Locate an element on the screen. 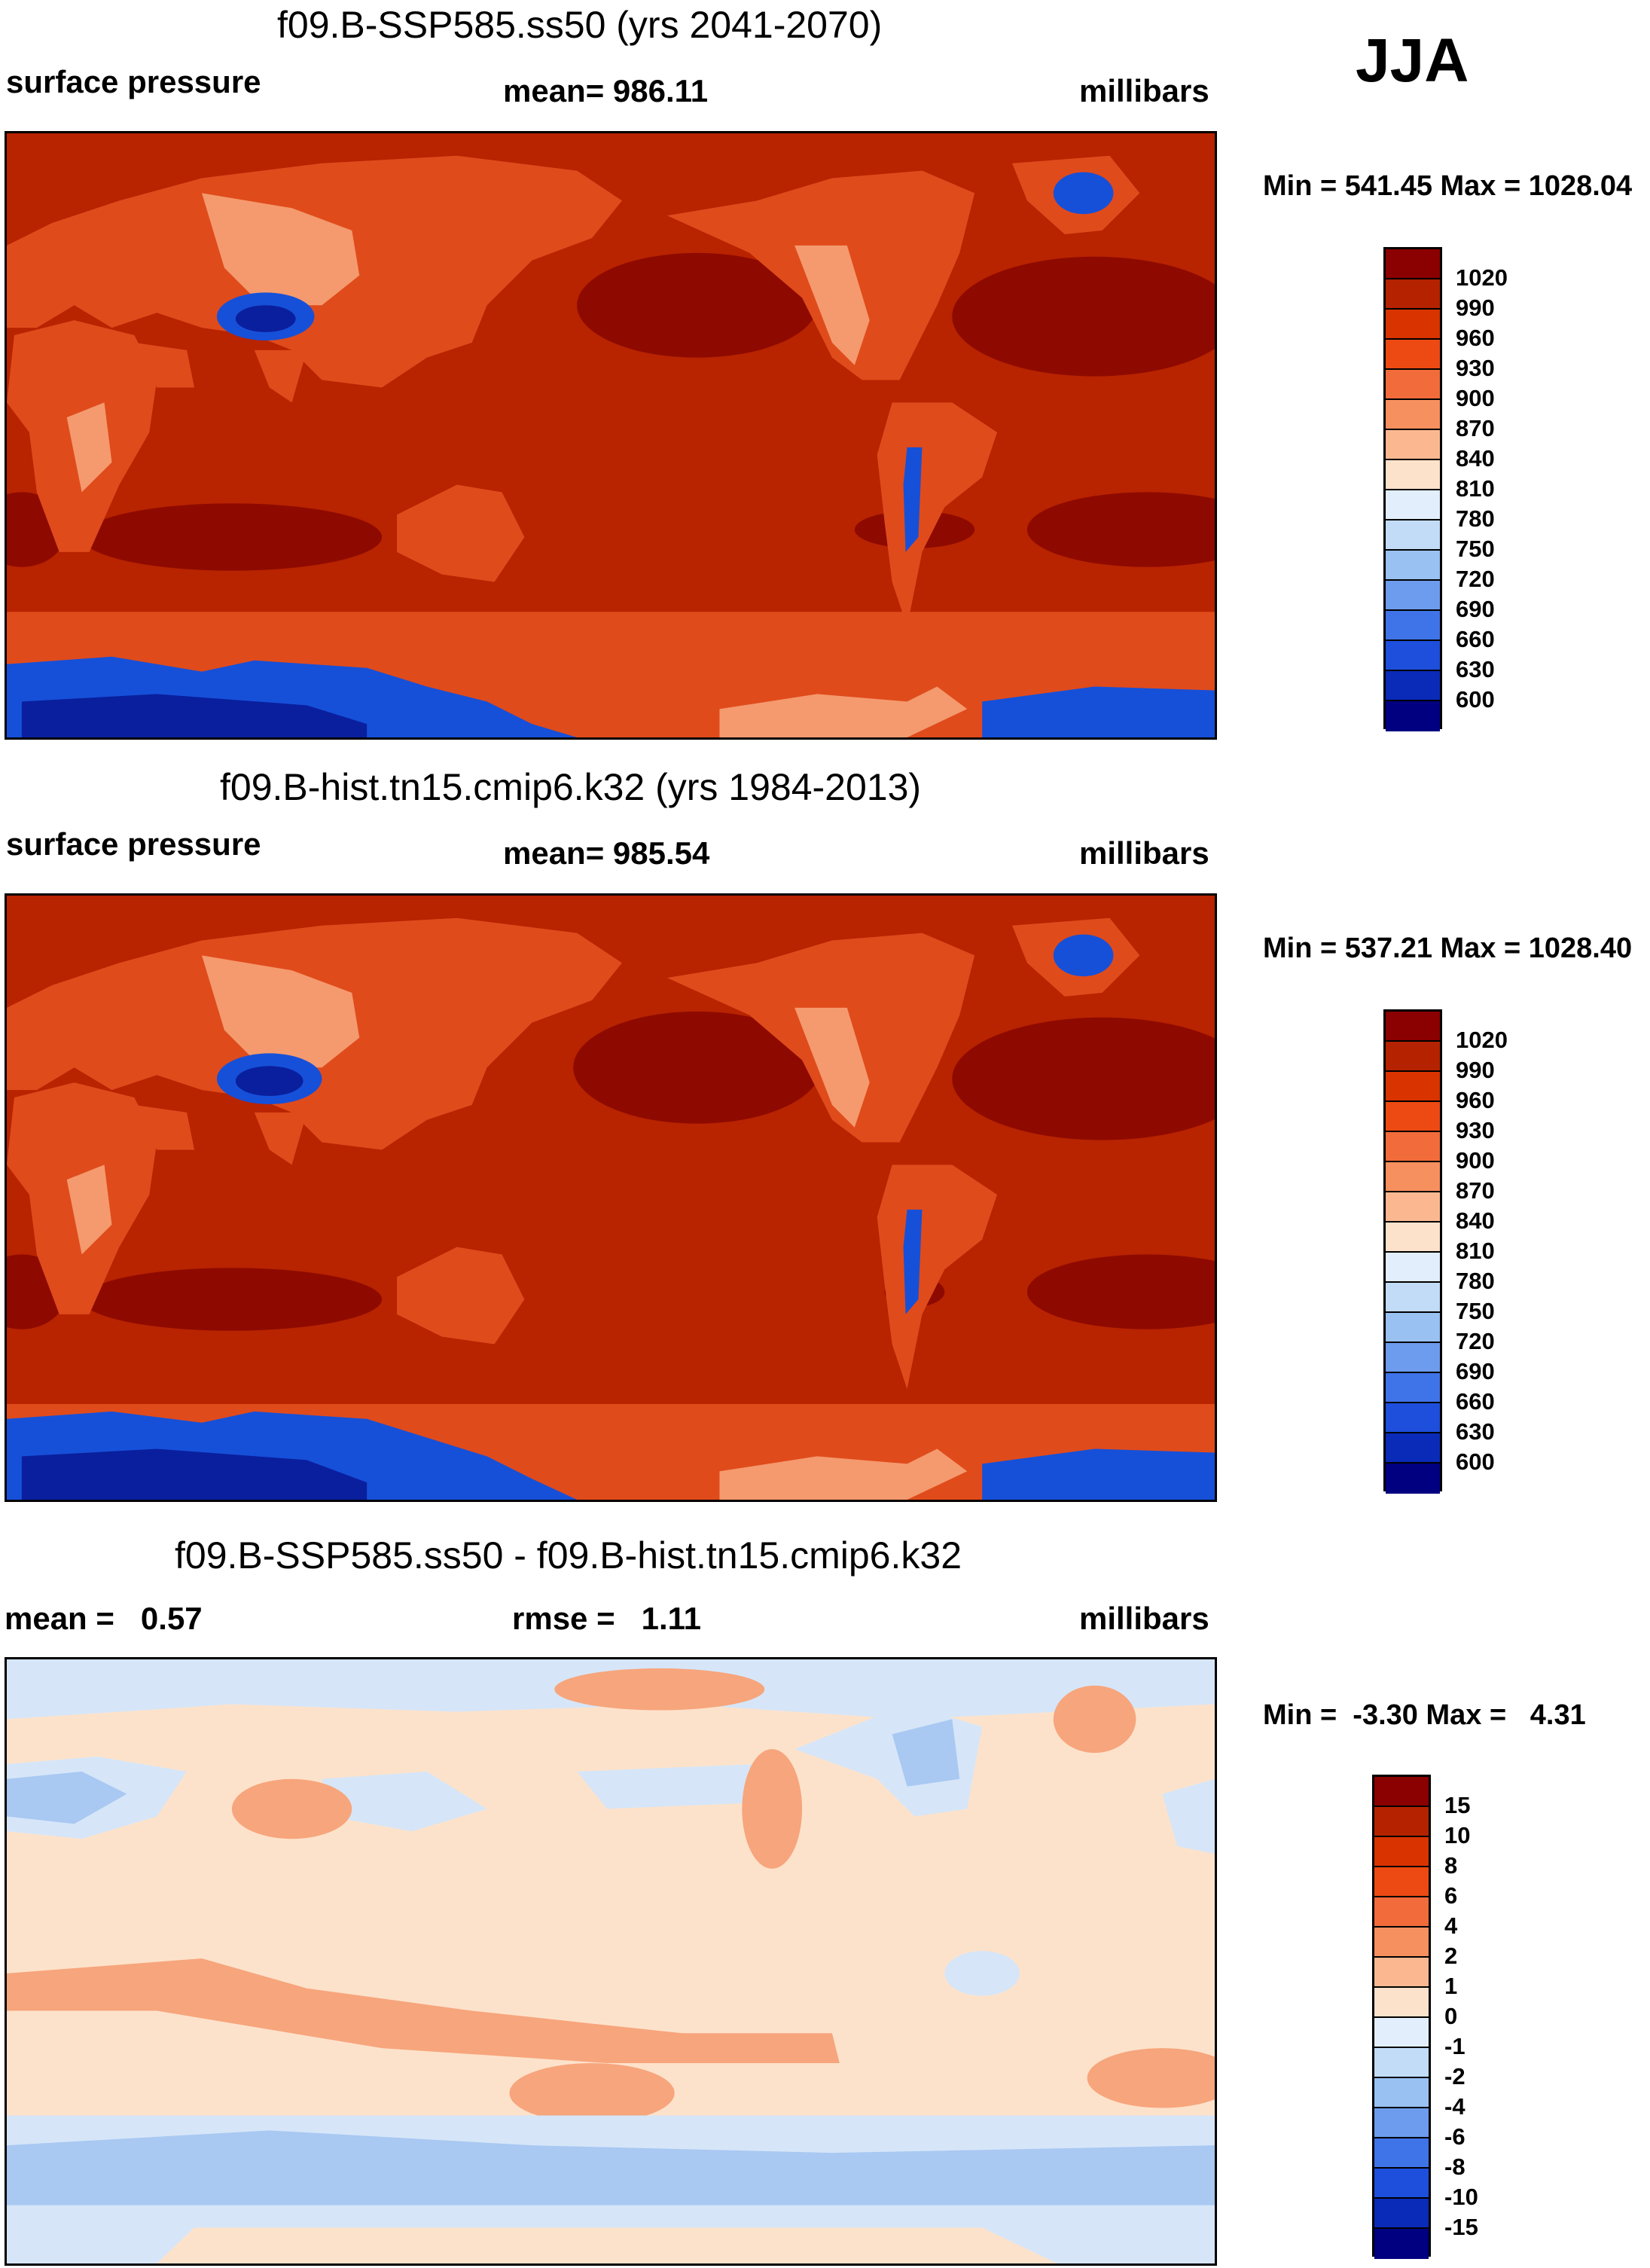  panel1-colorbar-swatches is located at coordinates (1412, 489).